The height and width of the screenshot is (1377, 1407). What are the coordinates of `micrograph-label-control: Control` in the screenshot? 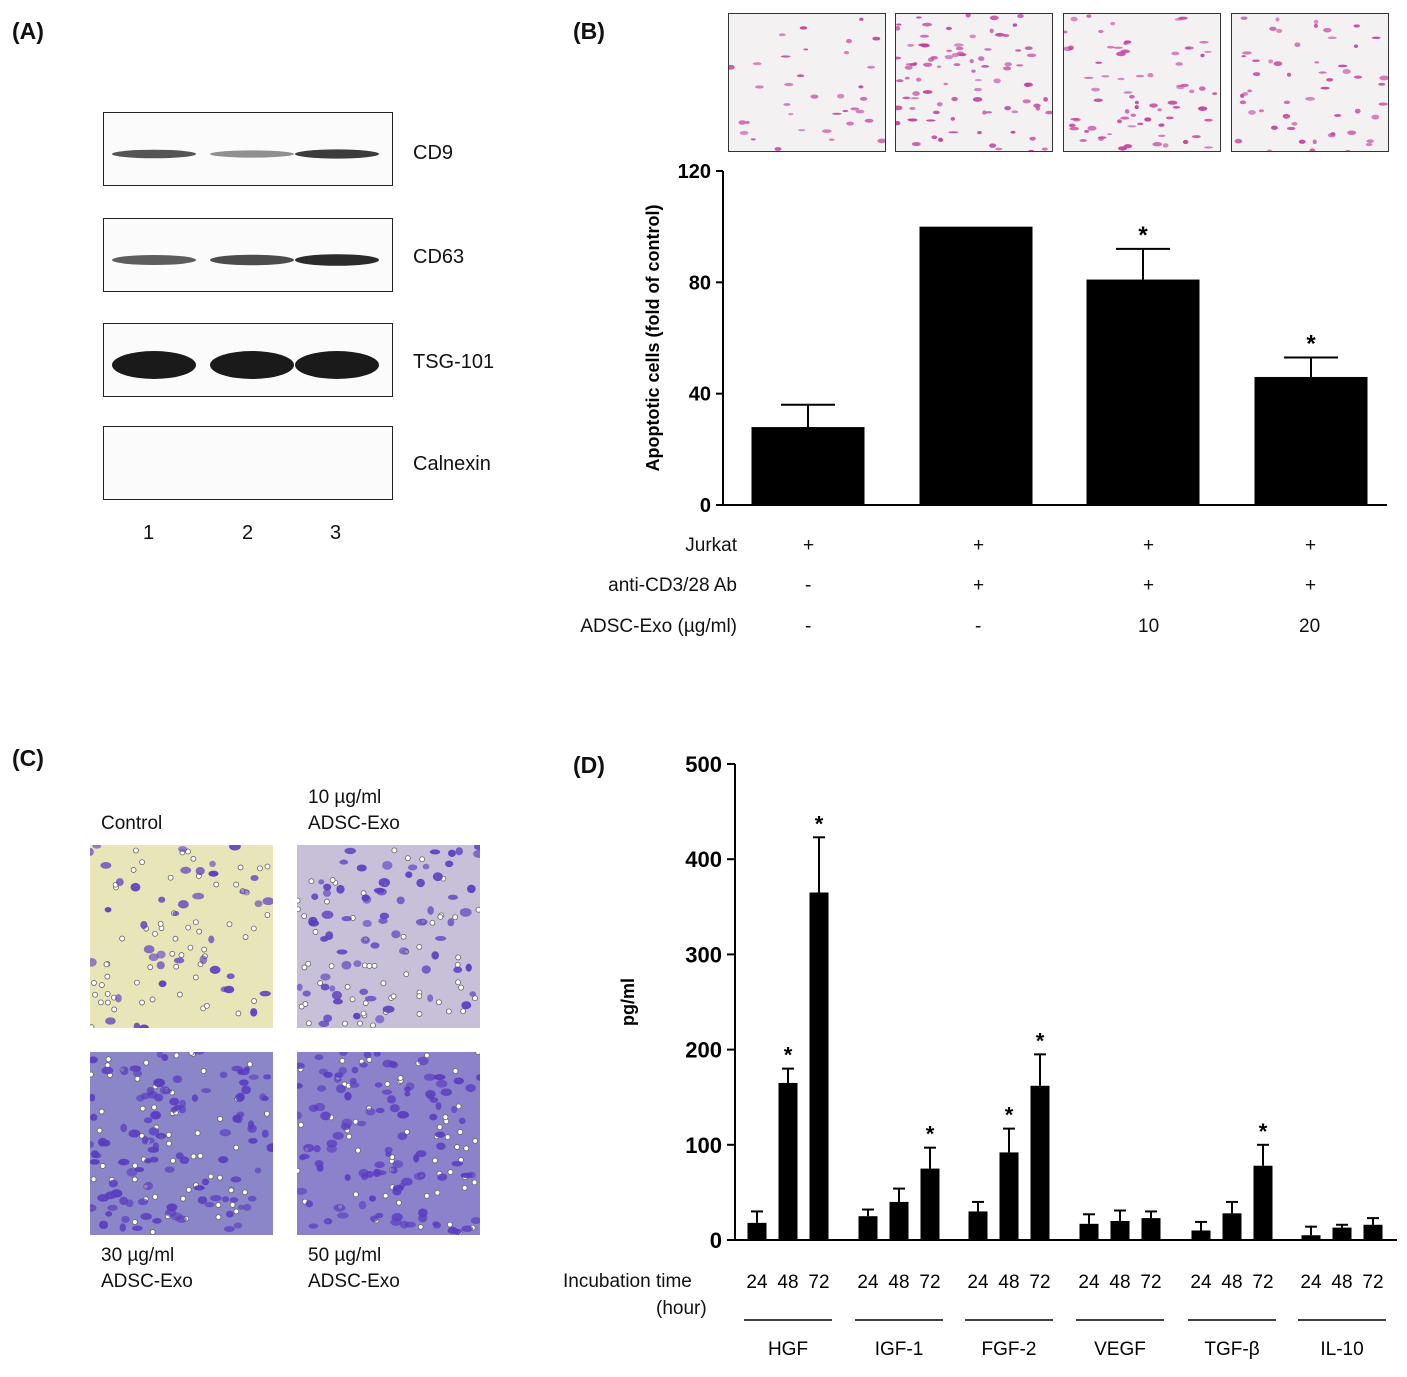 It's located at (132, 823).